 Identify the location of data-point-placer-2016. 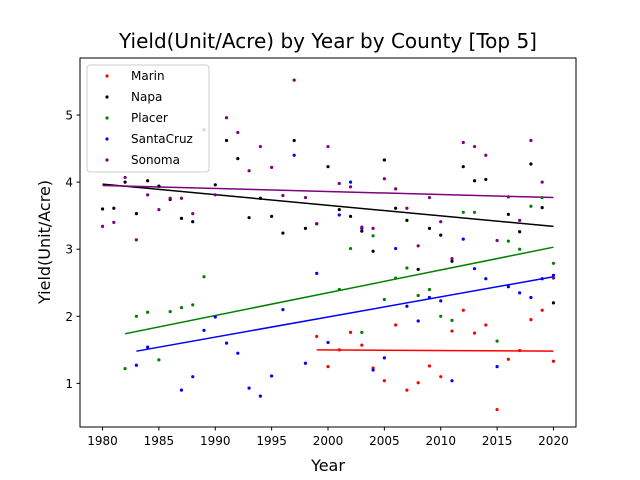
(508, 241).